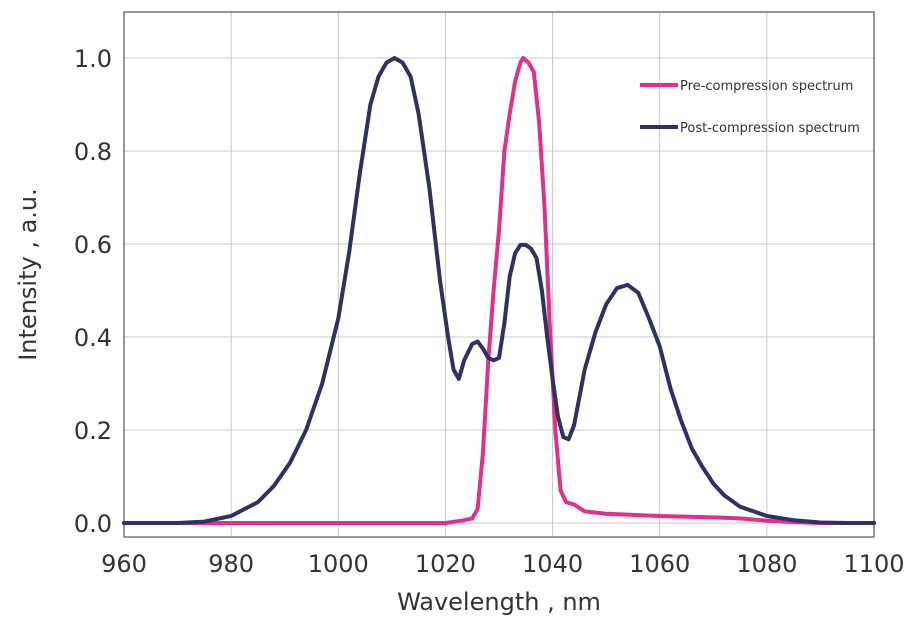 This screenshot has width=915, height=624. Describe the element at coordinates (499, 602) in the screenshot. I see `x-axis-title: Wavelength , nm` at that location.